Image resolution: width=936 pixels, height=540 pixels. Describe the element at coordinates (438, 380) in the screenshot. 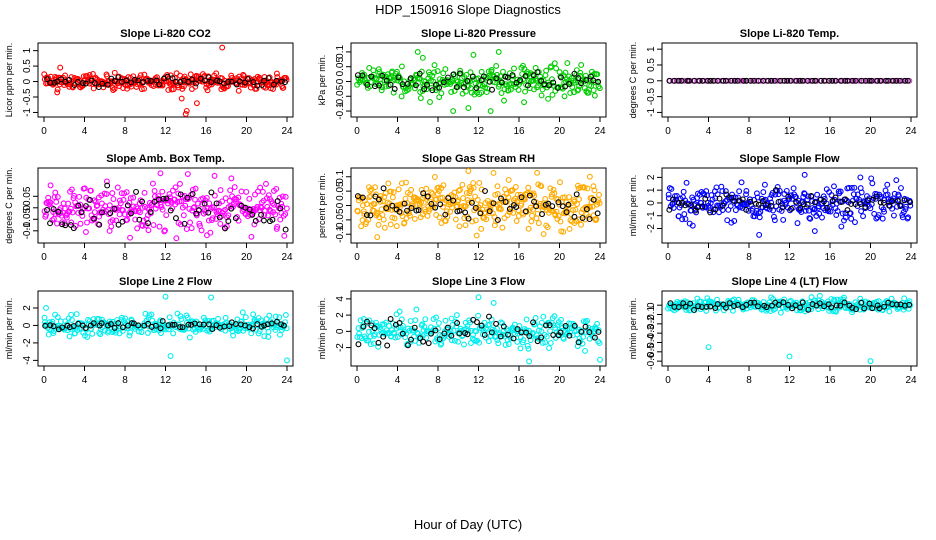

I see `x-tick-label: 8` at that location.